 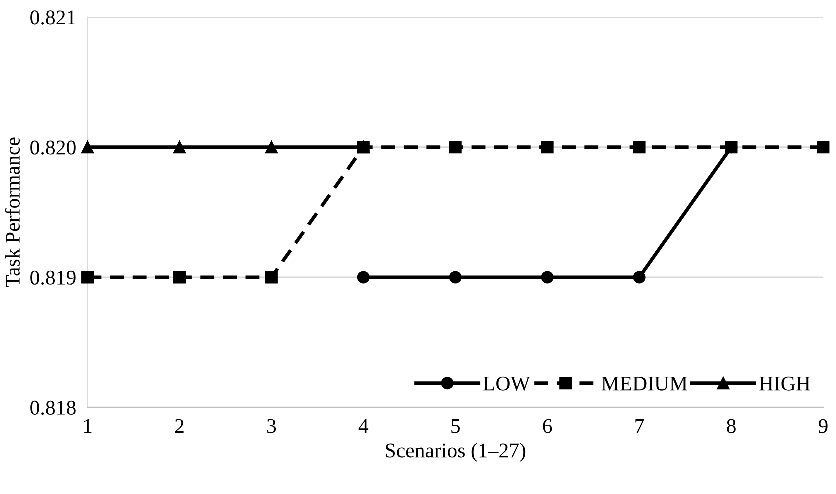 I want to click on legend-label: MEDIUM, so click(x=645, y=383).